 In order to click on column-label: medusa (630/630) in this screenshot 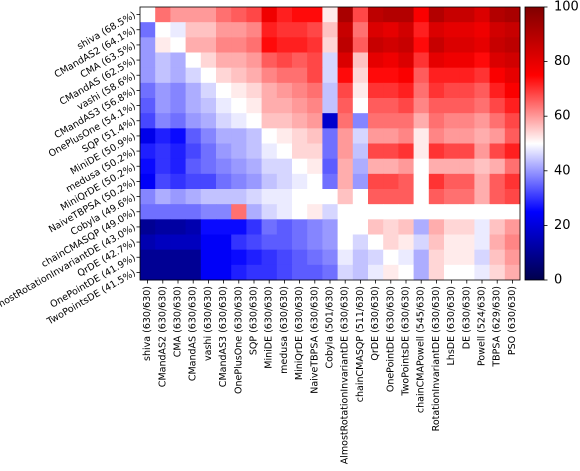, I will do `click(284, 330)`.